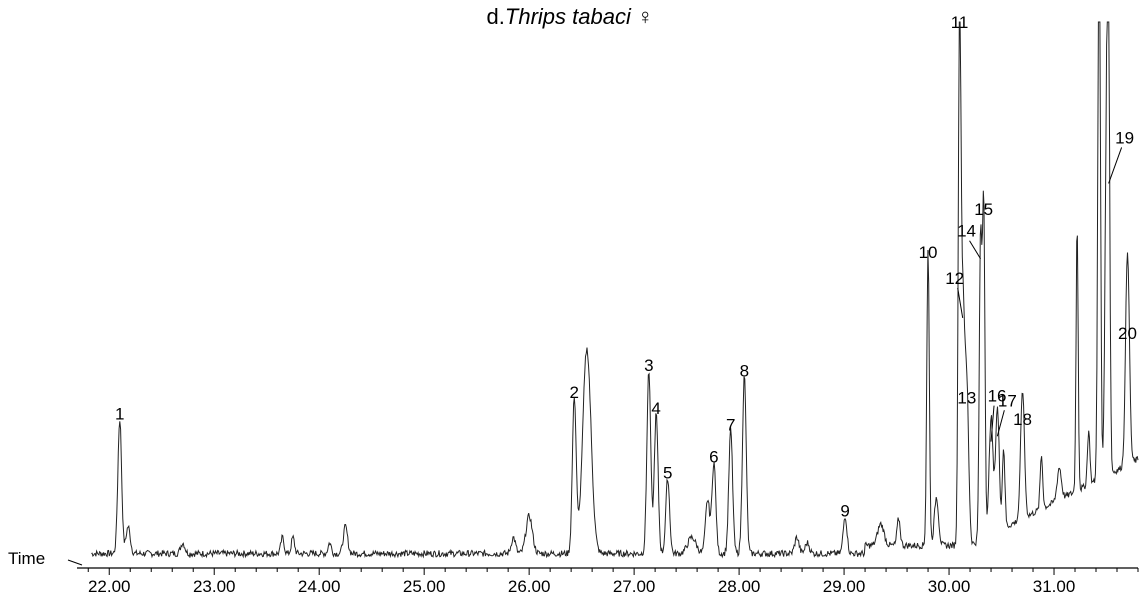 The image size is (1140, 593). Describe the element at coordinates (119, 414) in the screenshot. I see `peak-label-1: 1` at that location.